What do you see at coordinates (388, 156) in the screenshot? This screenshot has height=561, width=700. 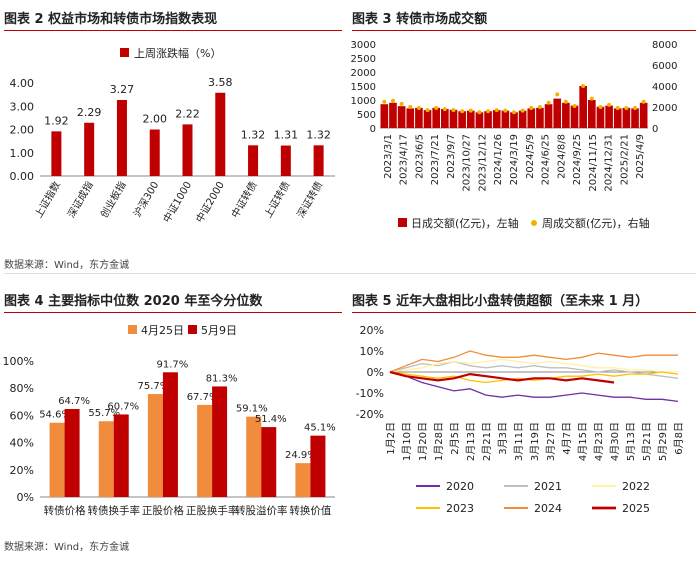 I see `fig3-xtick-label: 2023/3/1` at bounding box center [388, 156].